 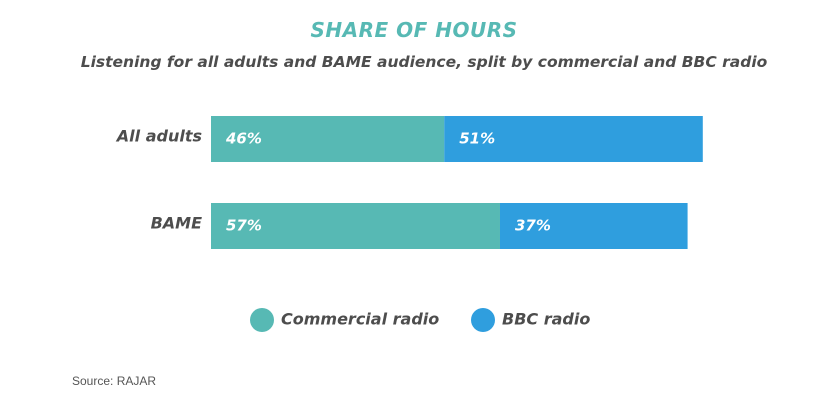 I want to click on legend: Commercial radio BBC radio, so click(x=420, y=320).